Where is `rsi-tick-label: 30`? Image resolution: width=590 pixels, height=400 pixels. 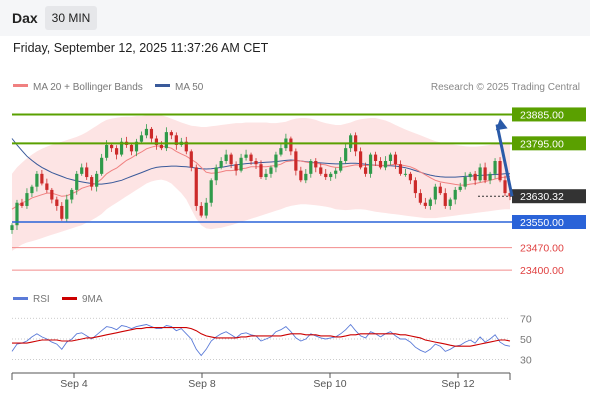
rsi-tick-label: 30 is located at coordinates (526, 361).